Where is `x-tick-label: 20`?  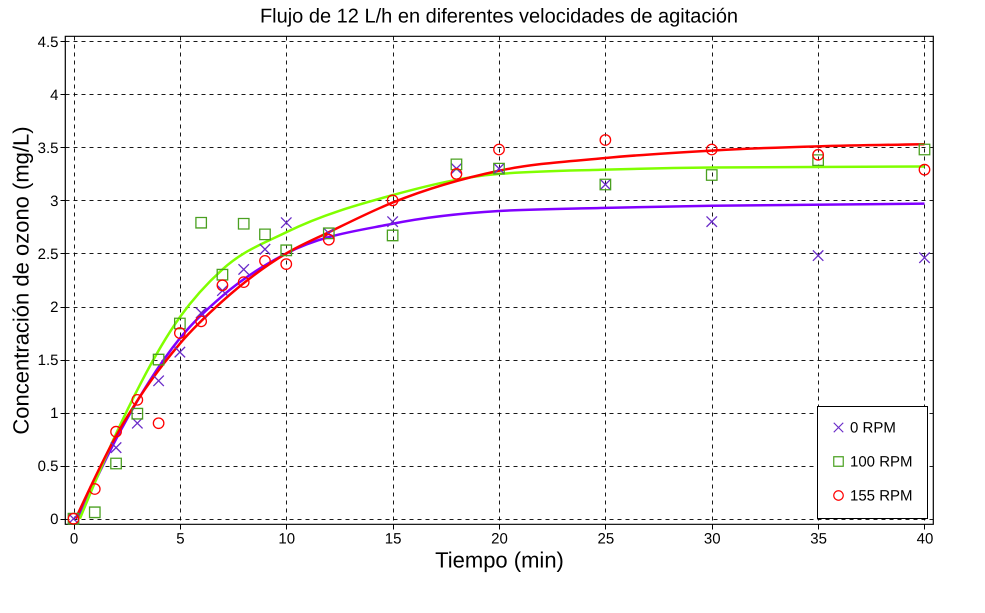
x-tick-label: 20 is located at coordinates (499, 539).